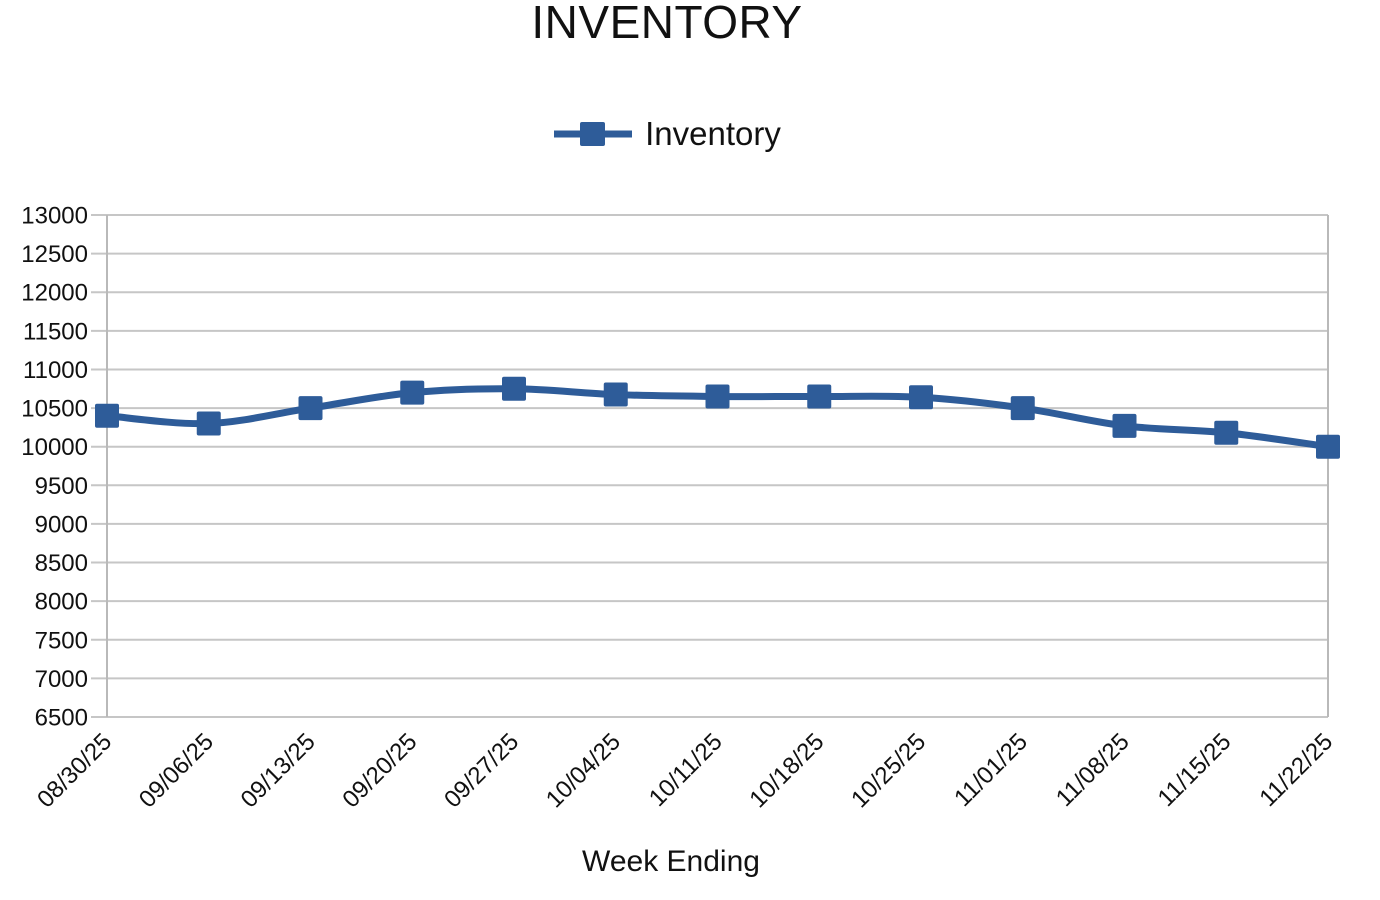  What do you see at coordinates (74, 770) in the screenshot?
I see `x-tick-label: 08/30/25` at bounding box center [74, 770].